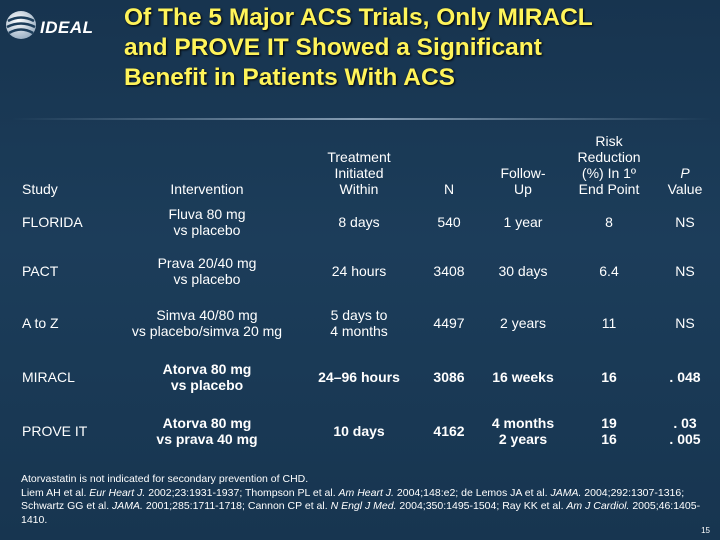  What do you see at coordinates (359, 377) in the screenshot?
I see `cell-treatment: 24–96 hours` at bounding box center [359, 377].